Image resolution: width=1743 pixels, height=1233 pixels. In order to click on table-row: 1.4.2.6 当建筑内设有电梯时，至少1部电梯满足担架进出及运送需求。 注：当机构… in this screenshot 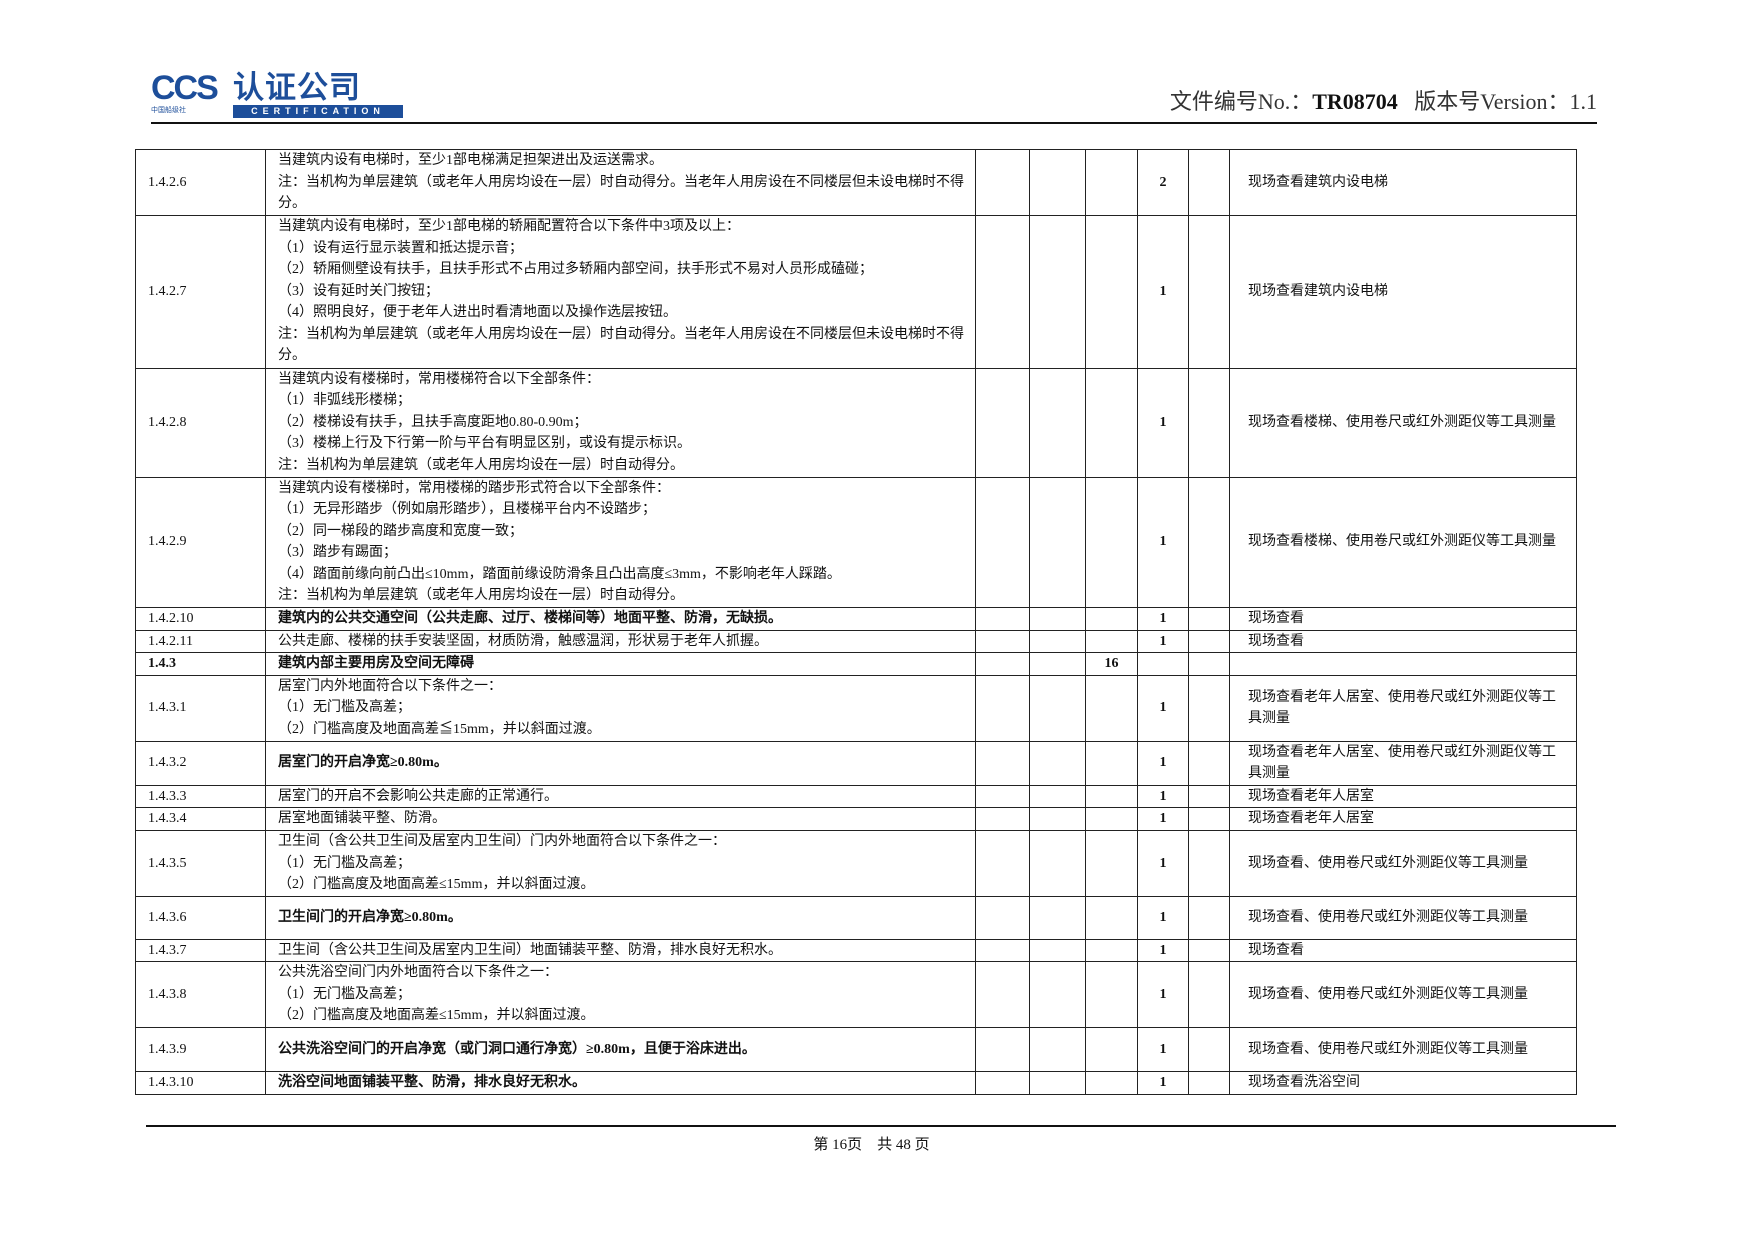, I will do `click(856, 182)`.